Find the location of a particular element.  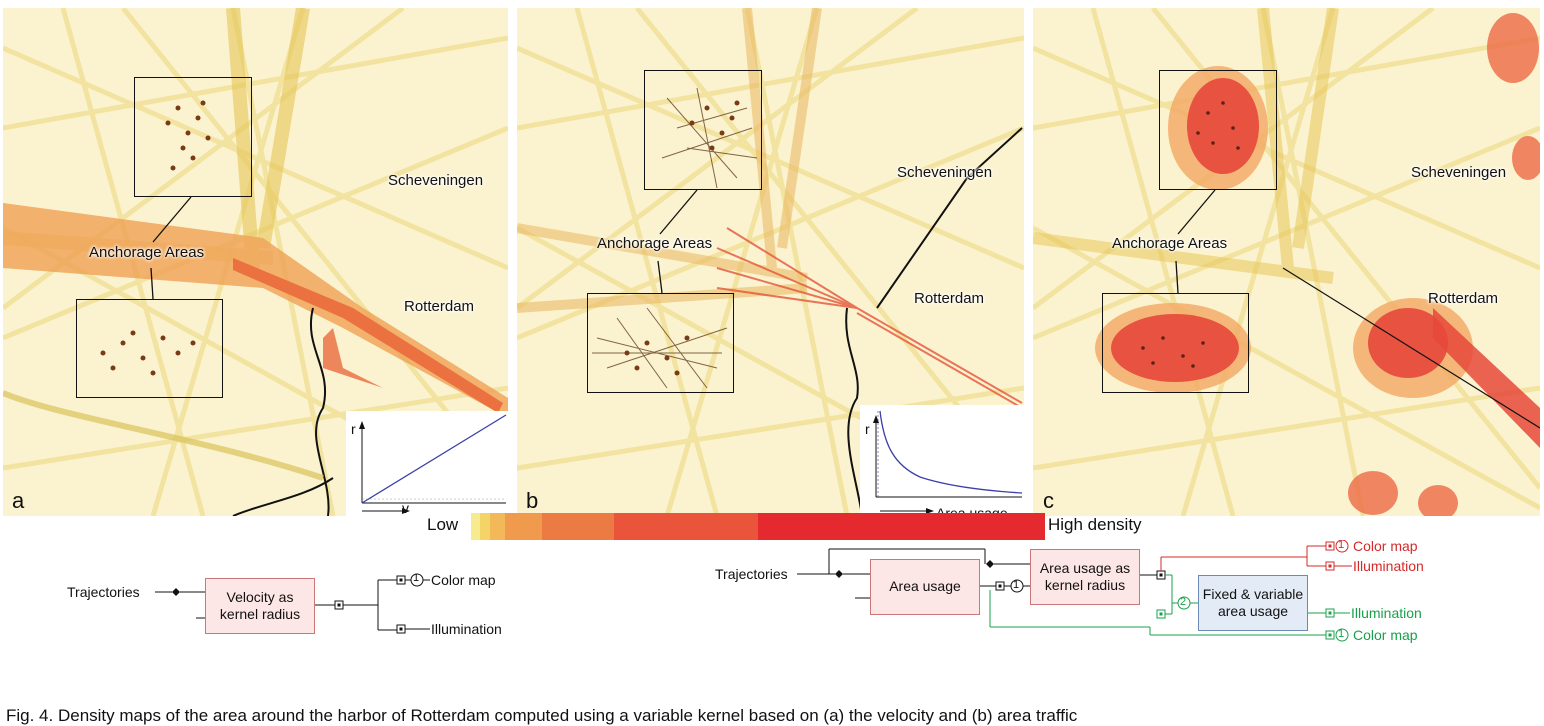

flow-right-red-out2: Illumination is located at coordinates (1388, 566).